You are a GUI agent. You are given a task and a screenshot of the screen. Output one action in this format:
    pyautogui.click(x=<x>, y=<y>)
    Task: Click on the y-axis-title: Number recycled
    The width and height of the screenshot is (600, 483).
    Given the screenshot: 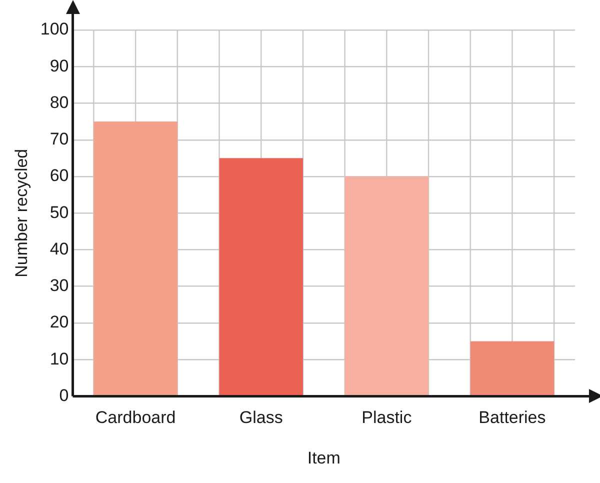 What is the action you would take?
    pyautogui.click(x=21, y=213)
    